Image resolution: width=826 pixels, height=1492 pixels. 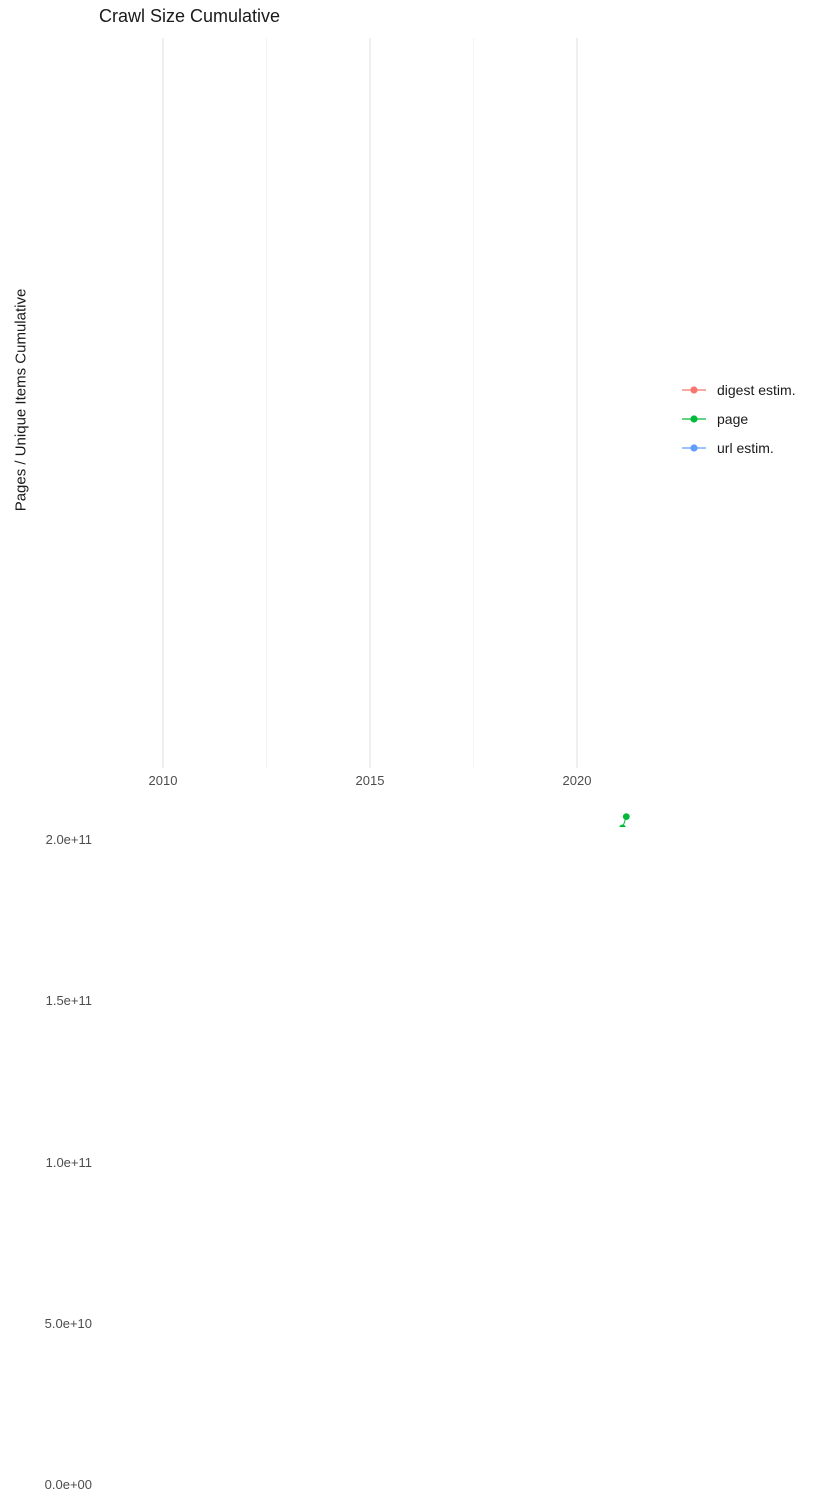 What do you see at coordinates (163, 780) in the screenshot?
I see `x-tick-label: 2010` at bounding box center [163, 780].